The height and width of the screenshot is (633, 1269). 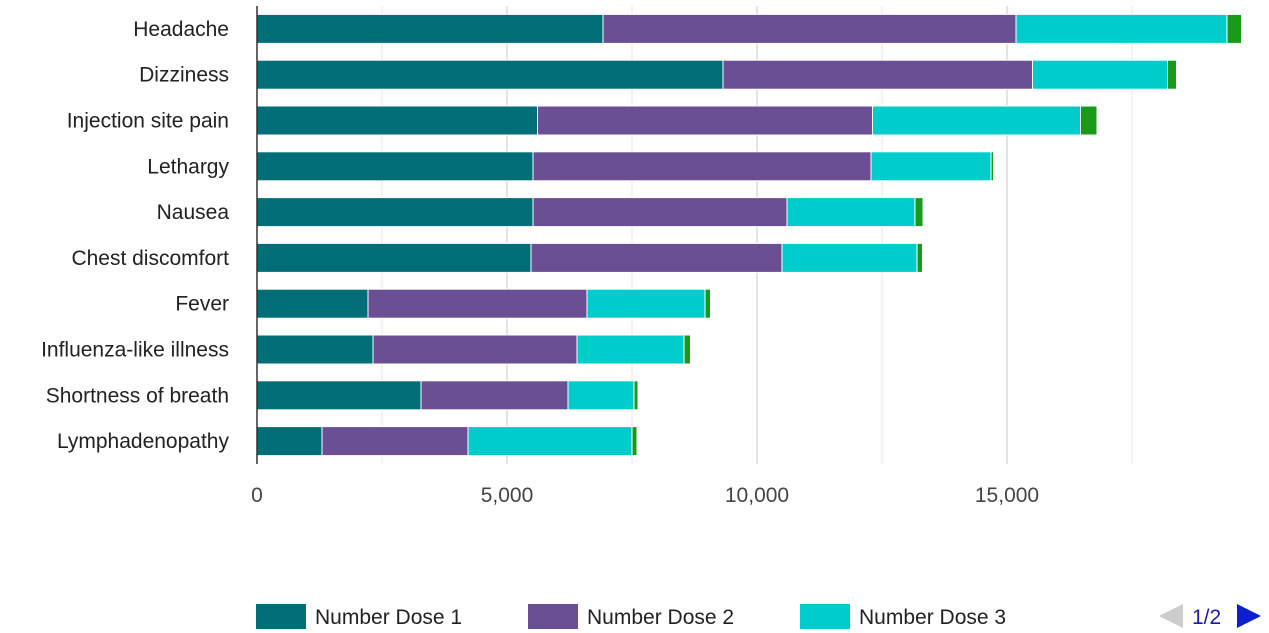 I want to click on legend-label: Number Dose 1, so click(x=388, y=617).